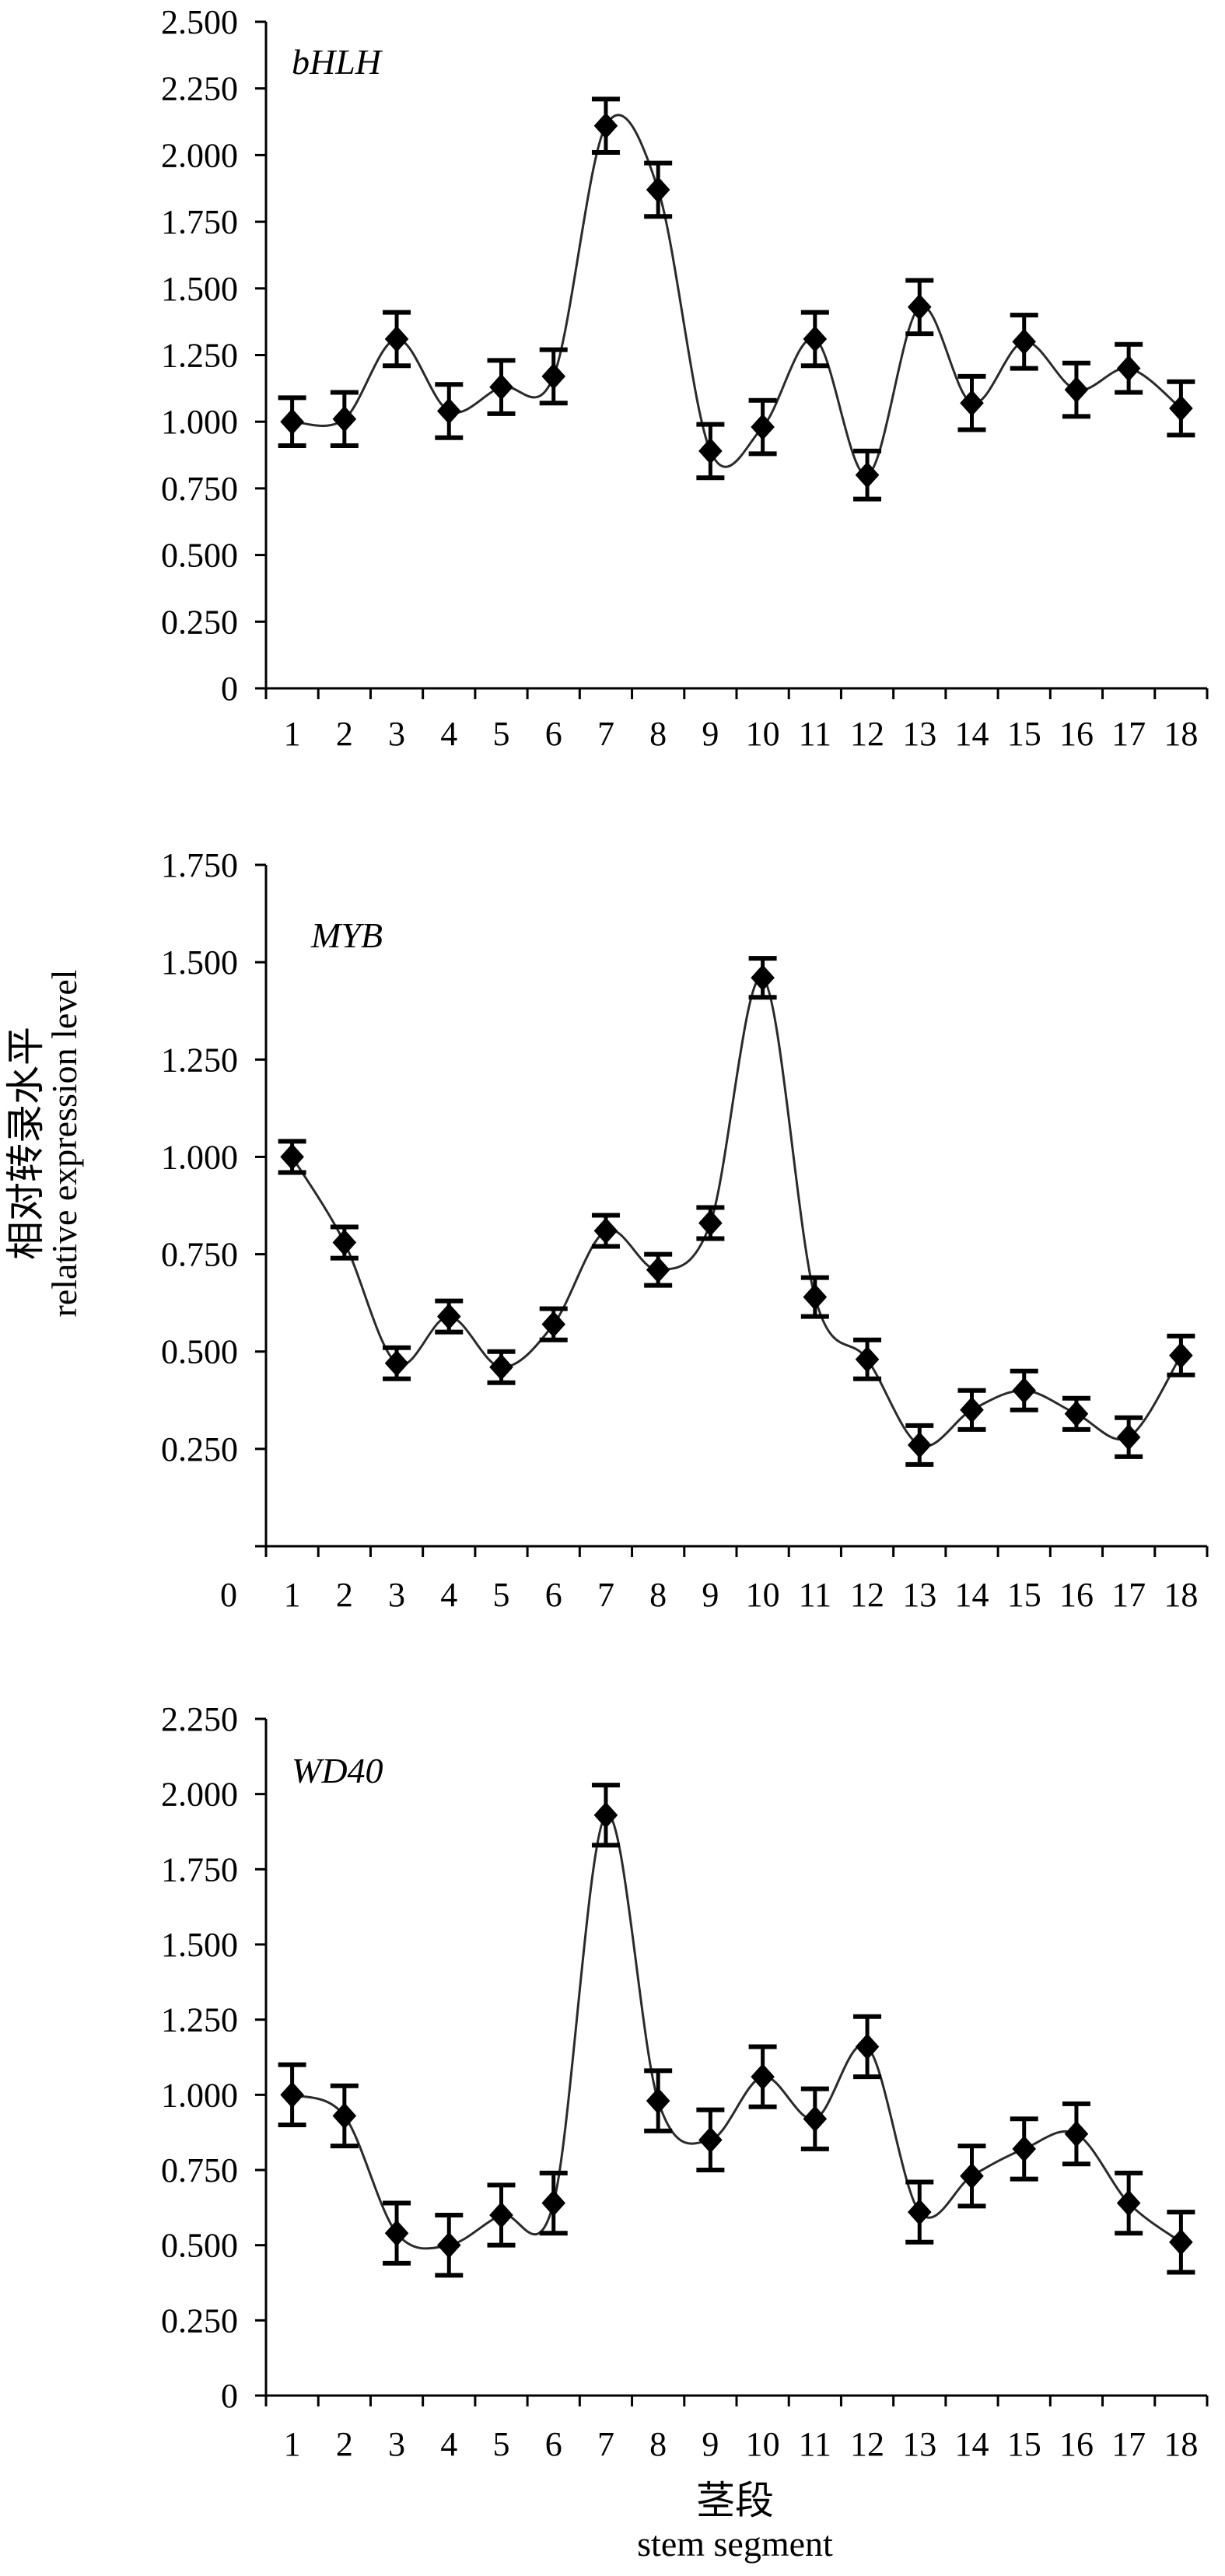 The image size is (1225, 2576). What do you see at coordinates (25, 1143) in the screenshot?
I see `y-axis-title-cn: 相对转录水平` at bounding box center [25, 1143].